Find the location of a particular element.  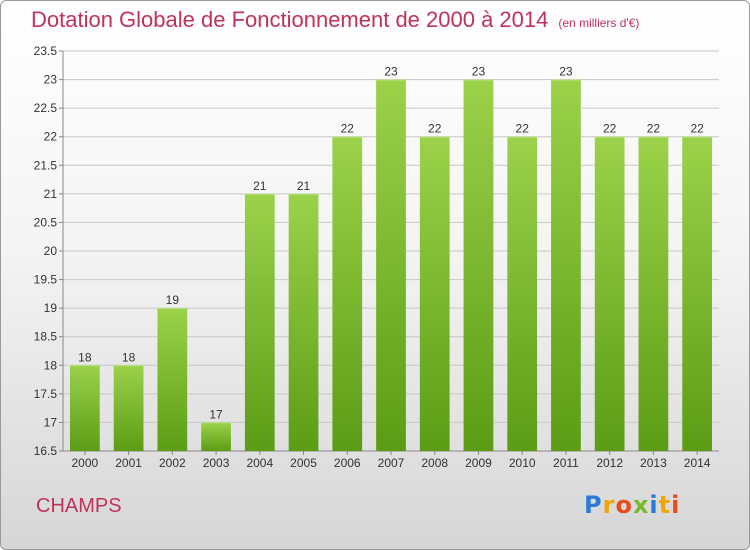

proxiti-logo: Proxiti is located at coordinates (632, 505).